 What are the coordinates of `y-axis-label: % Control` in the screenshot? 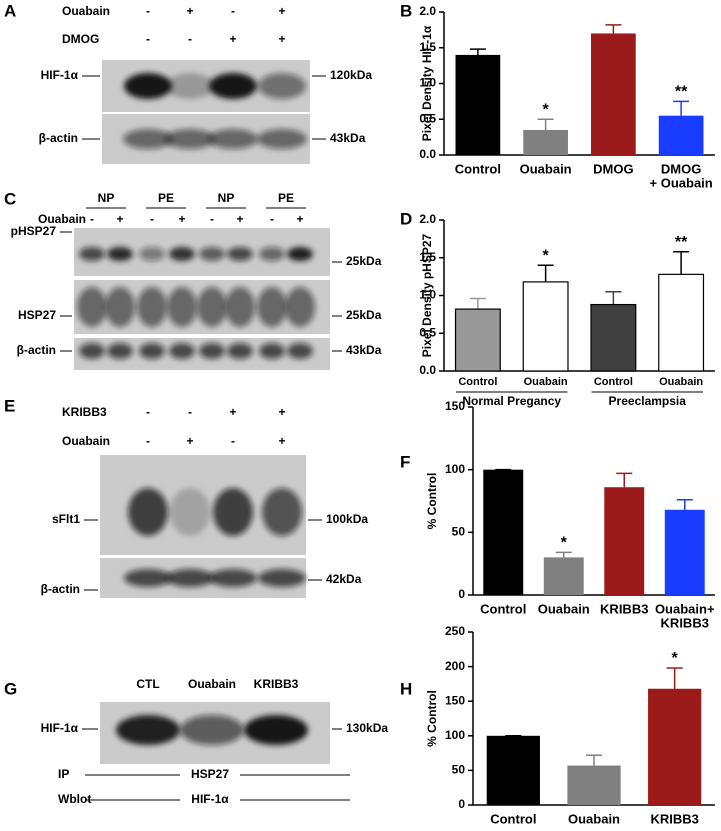 It's located at (432, 718).